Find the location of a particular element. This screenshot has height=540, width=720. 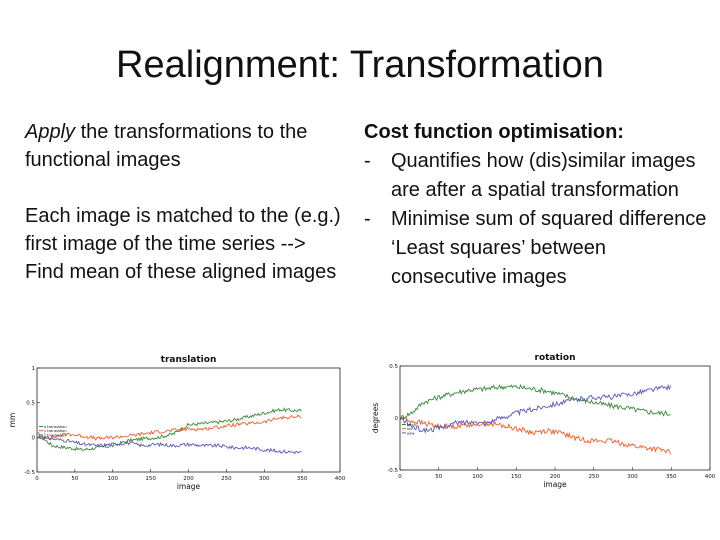

legend-entry: x translation is located at coordinates (55, 427).